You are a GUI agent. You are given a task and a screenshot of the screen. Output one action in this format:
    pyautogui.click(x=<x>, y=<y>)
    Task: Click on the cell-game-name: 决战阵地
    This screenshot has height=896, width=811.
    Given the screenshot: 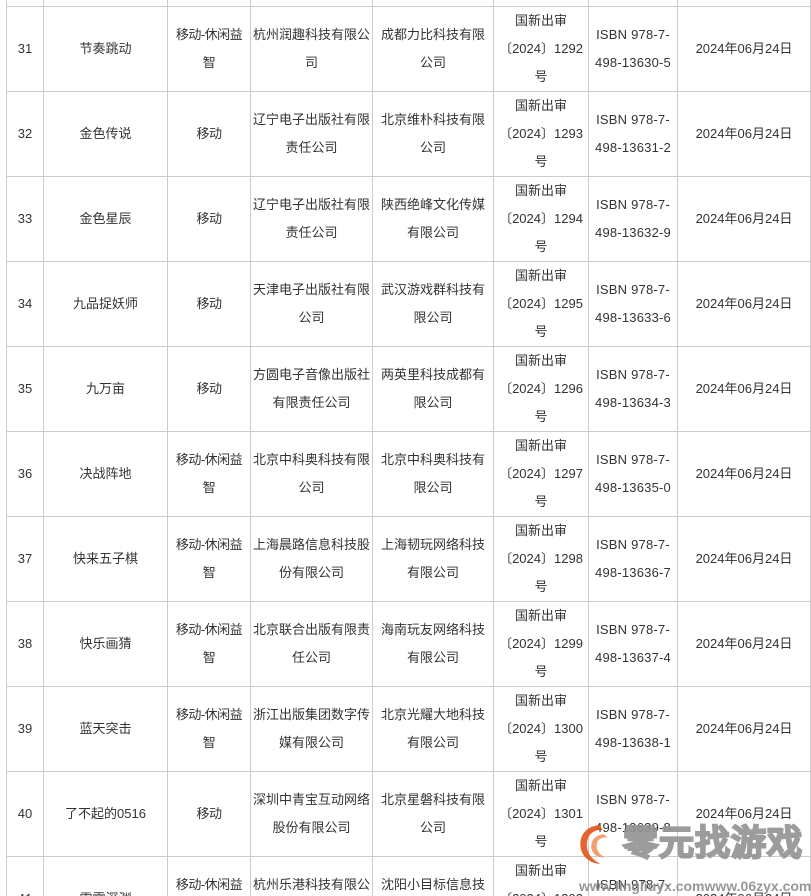 What is the action you would take?
    pyautogui.click(x=105, y=474)
    